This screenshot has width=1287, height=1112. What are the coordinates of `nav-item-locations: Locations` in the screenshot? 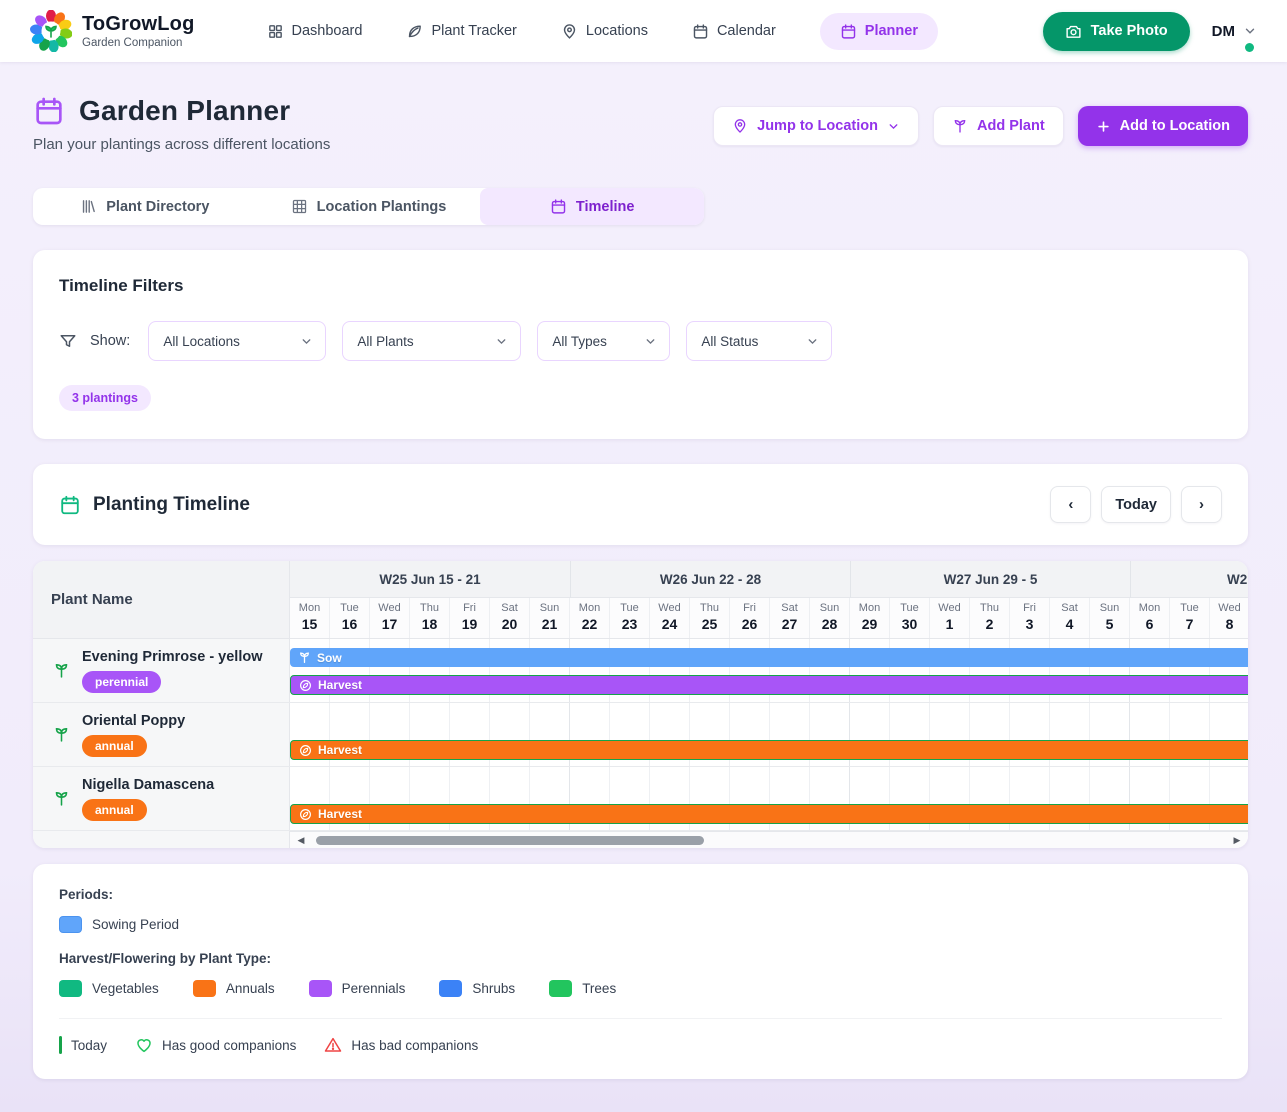 It's located at (604, 31).